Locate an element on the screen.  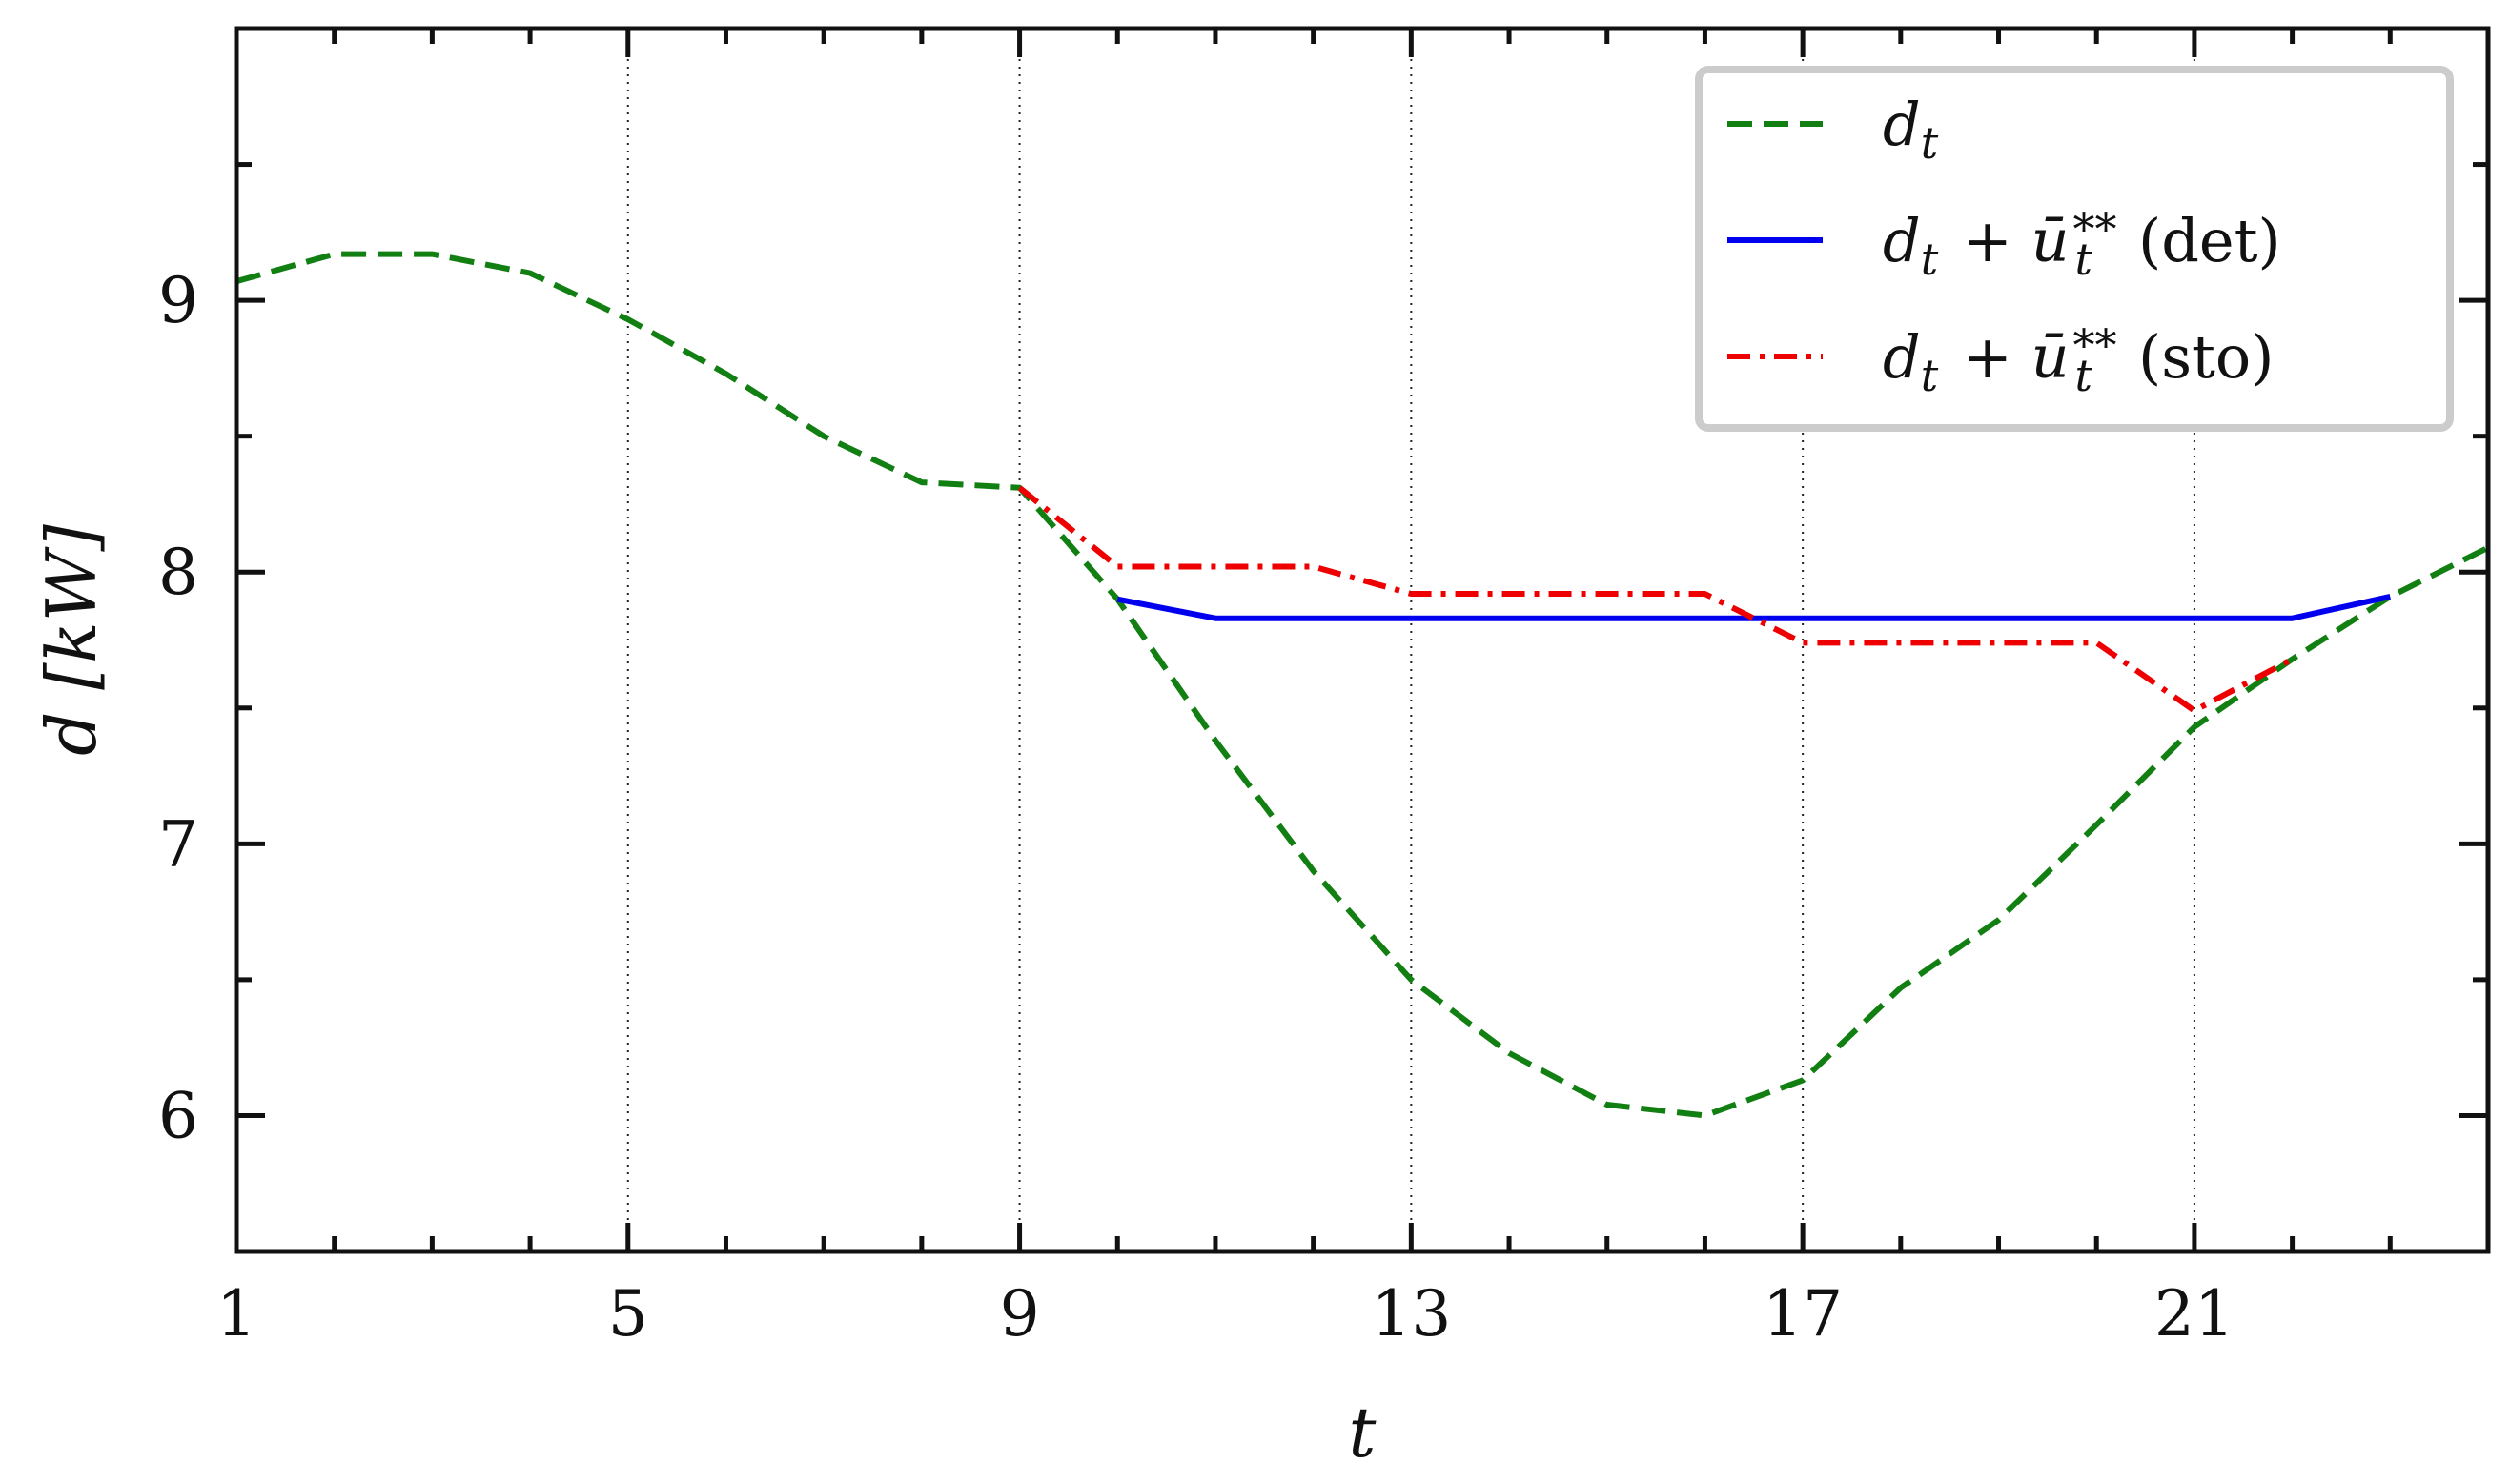
x-tick-label: 5 is located at coordinates (628, 1314).